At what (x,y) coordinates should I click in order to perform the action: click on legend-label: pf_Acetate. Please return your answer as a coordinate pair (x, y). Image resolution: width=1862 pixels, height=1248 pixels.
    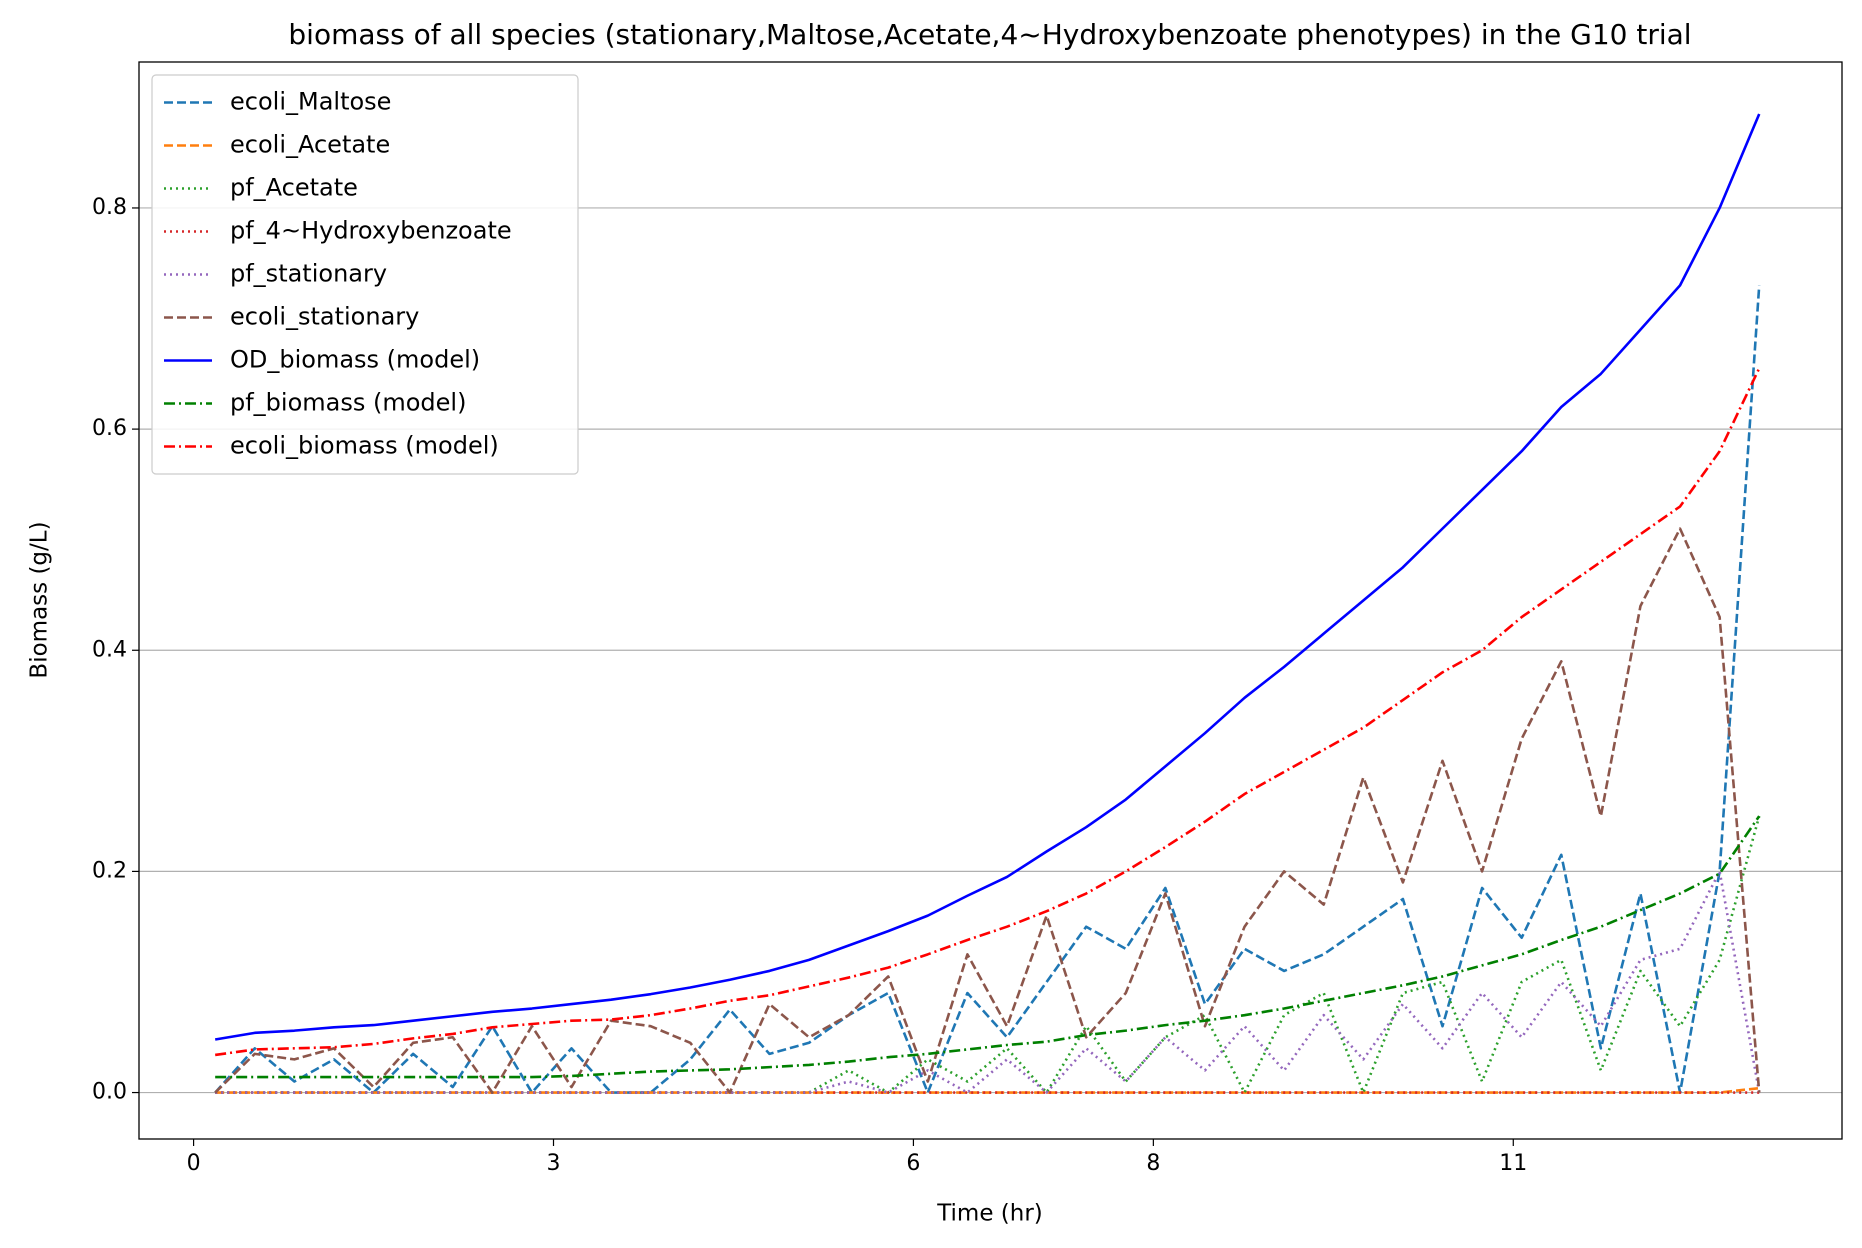
    Looking at the image, I should click on (294, 188).